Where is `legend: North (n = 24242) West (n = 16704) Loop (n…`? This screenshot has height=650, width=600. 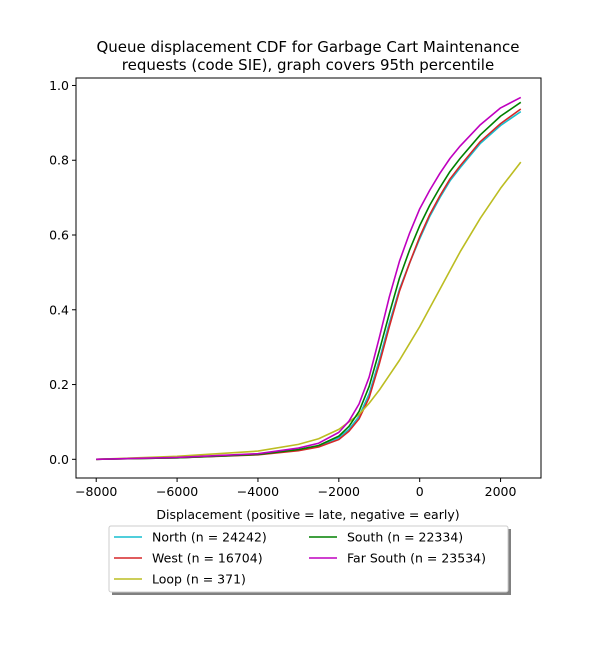 legend: North (n = 24242) West (n = 16704) Loop (n… is located at coordinates (309, 560).